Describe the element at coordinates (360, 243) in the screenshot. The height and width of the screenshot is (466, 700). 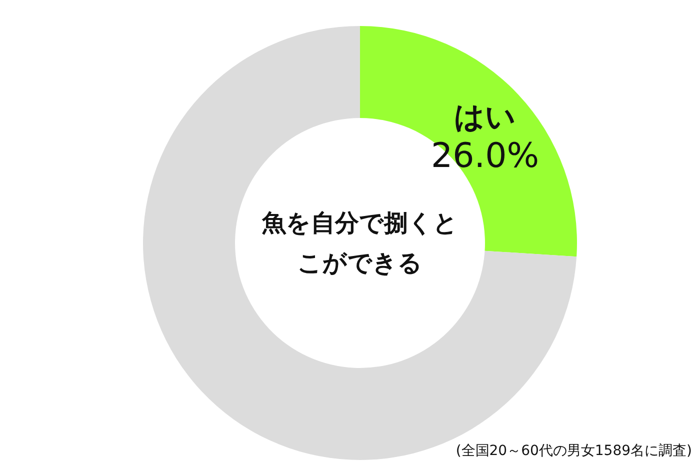
I see `text: 魚を自分で捌くとこができる` at that location.